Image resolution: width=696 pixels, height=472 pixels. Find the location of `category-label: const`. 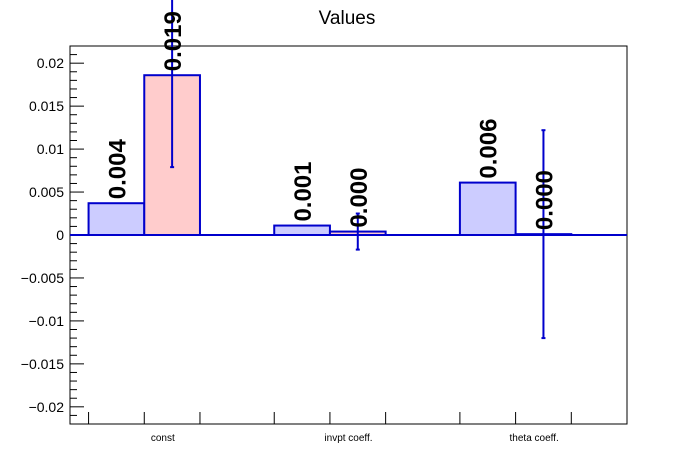

category-label: const is located at coordinates (163, 438).